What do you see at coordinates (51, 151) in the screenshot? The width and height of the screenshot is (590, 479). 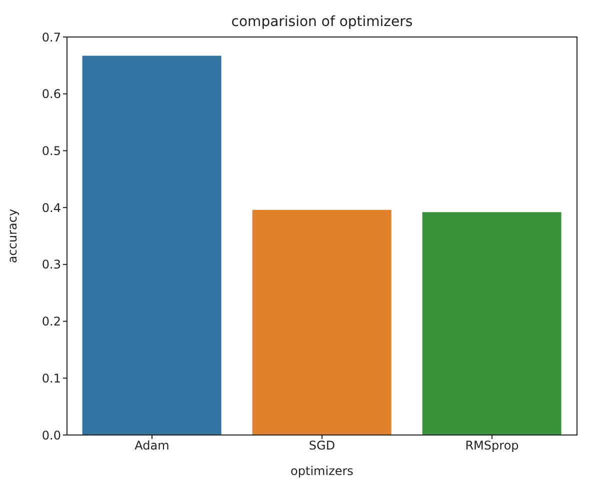 I see `y-tick-label: 0.5` at bounding box center [51, 151].